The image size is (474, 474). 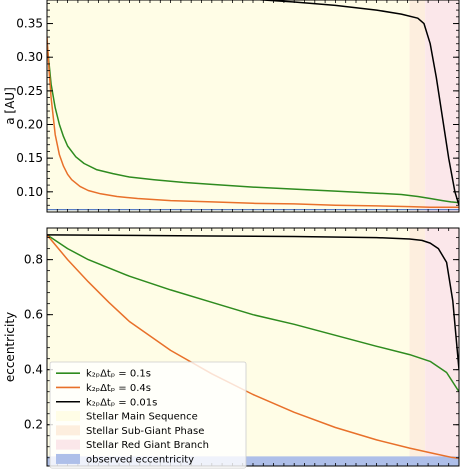 I want to click on y-axis-label: a [AU], so click(x=10, y=106).